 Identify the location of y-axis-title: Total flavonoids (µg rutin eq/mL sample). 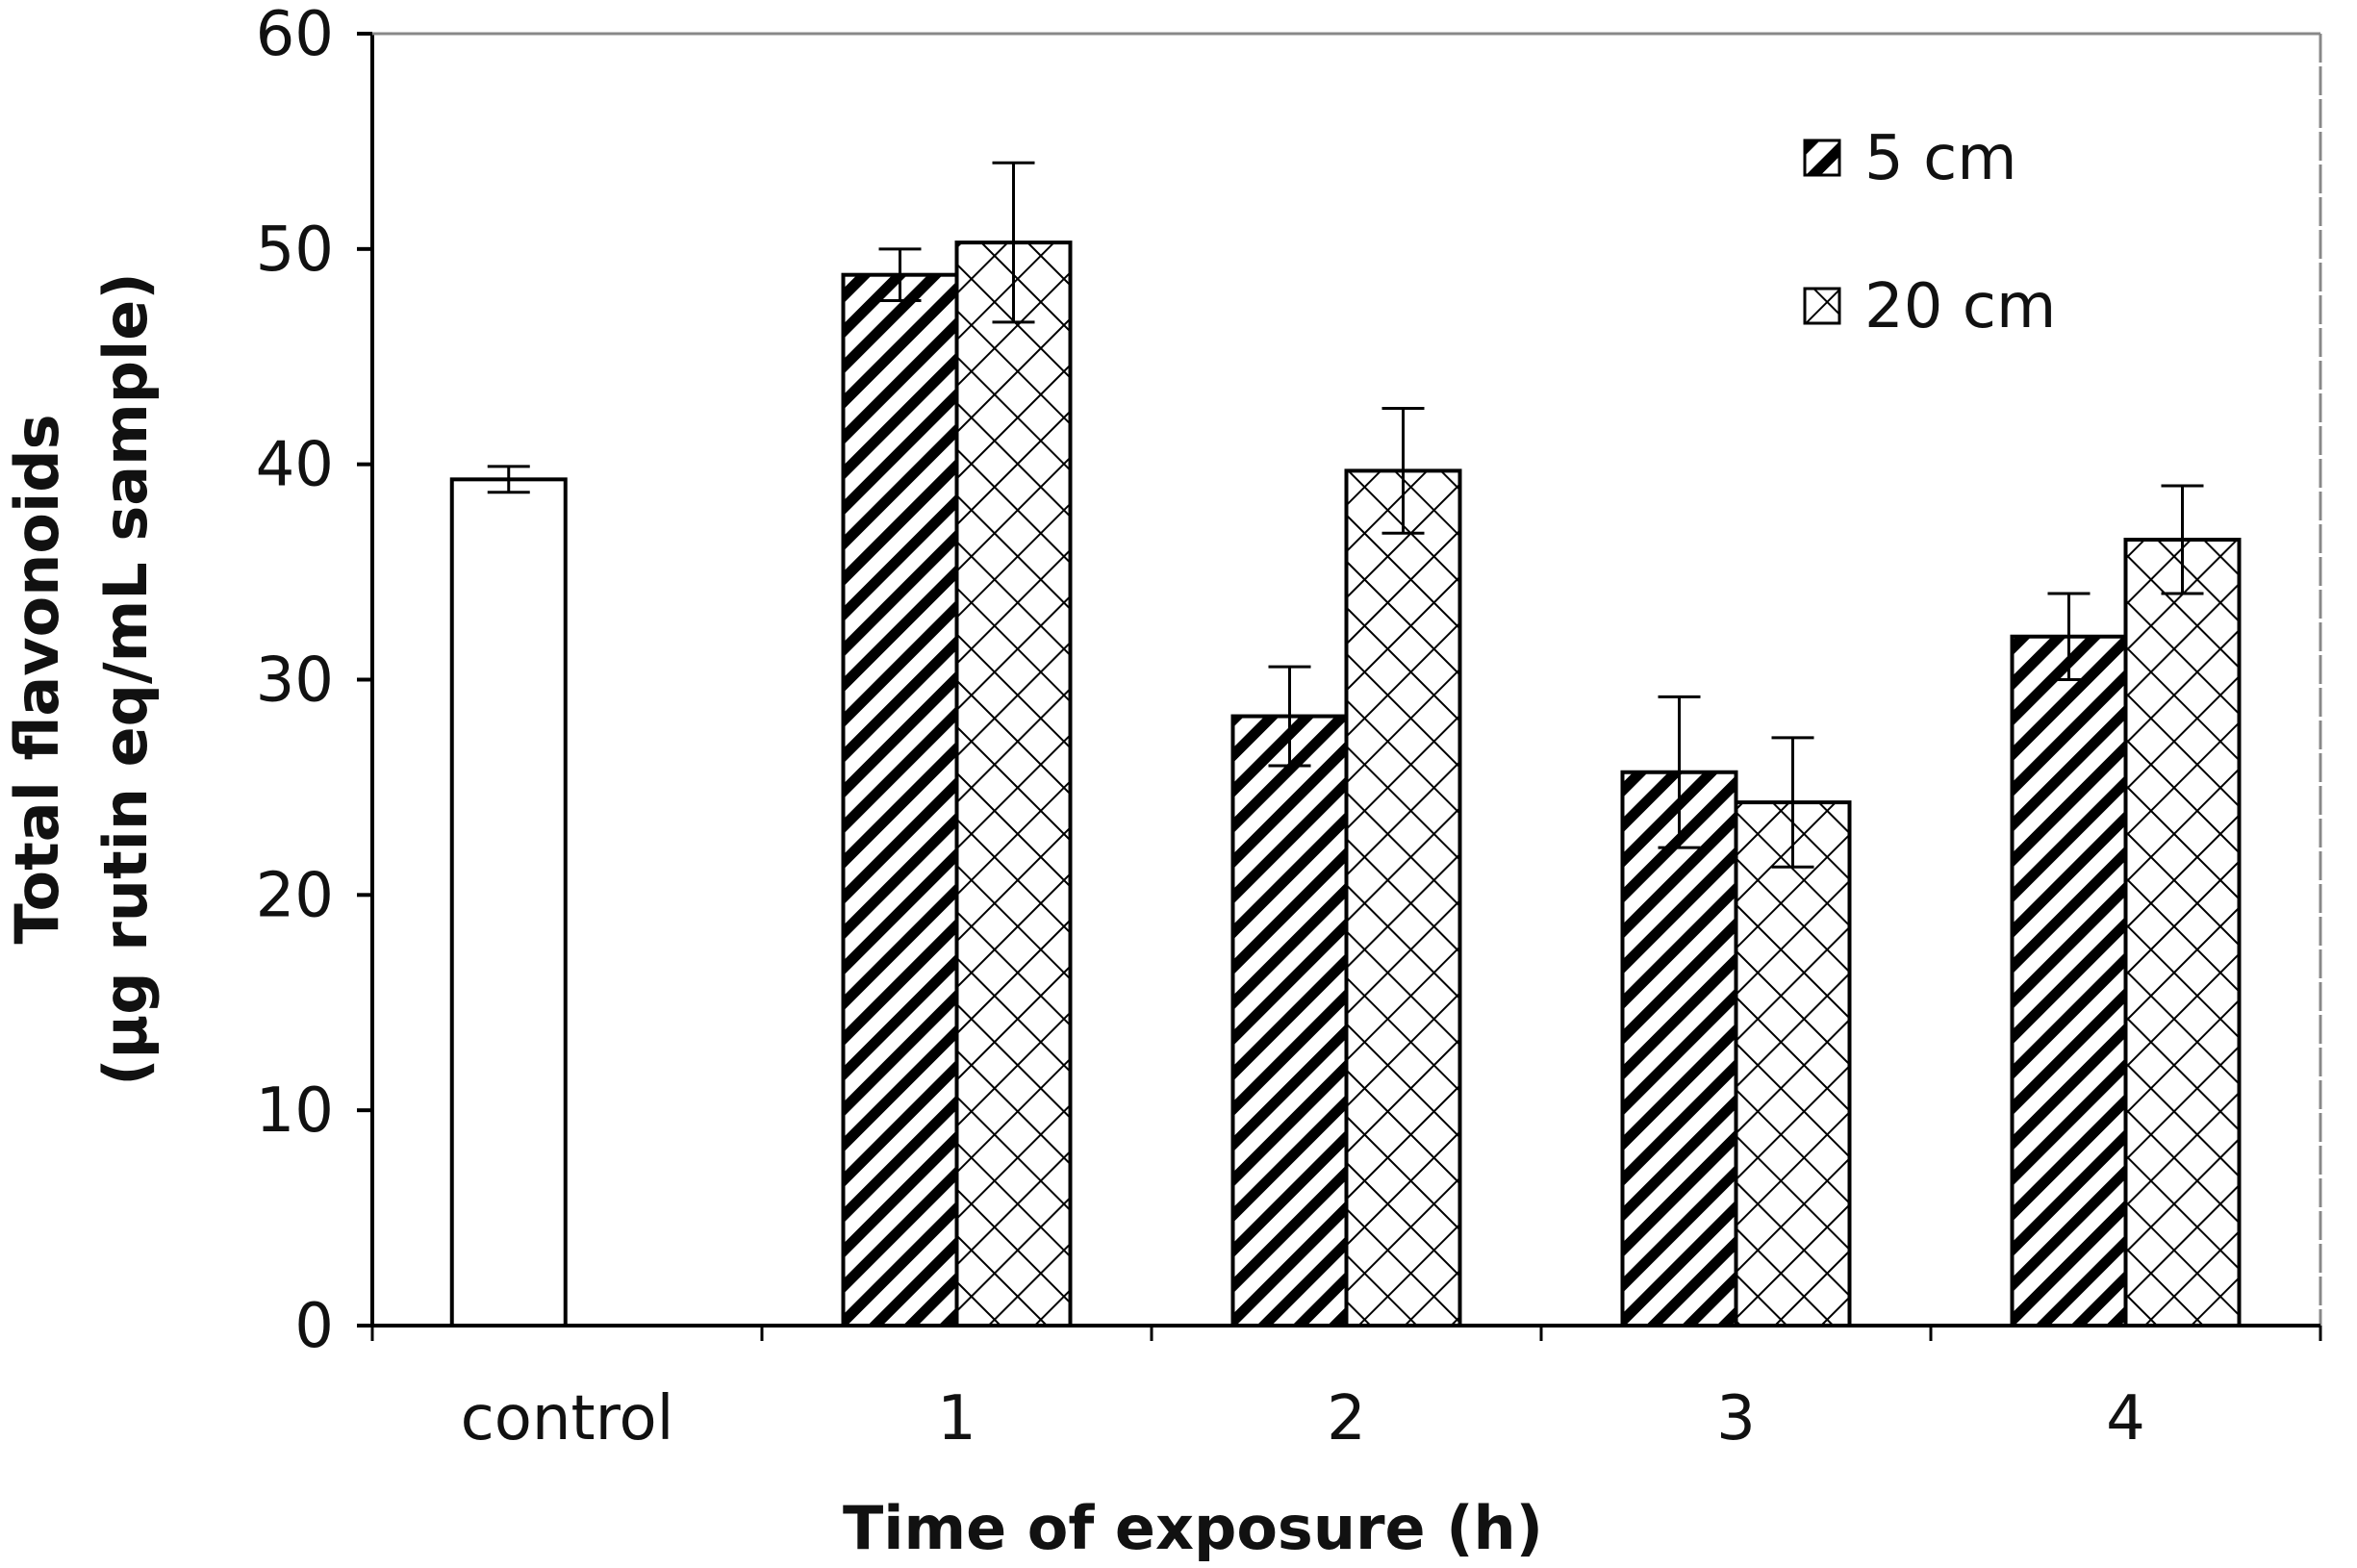
(82, 678).